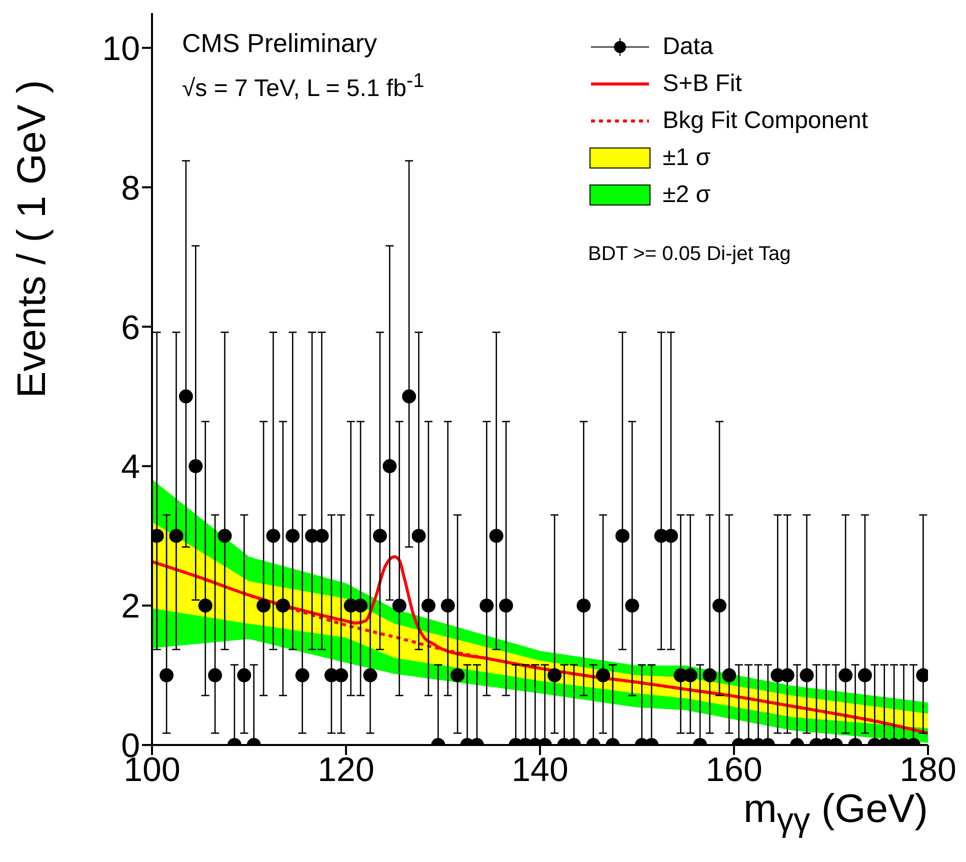 The width and height of the screenshot is (966, 862). I want to click on legend-label: ±2 σ, so click(686, 194).